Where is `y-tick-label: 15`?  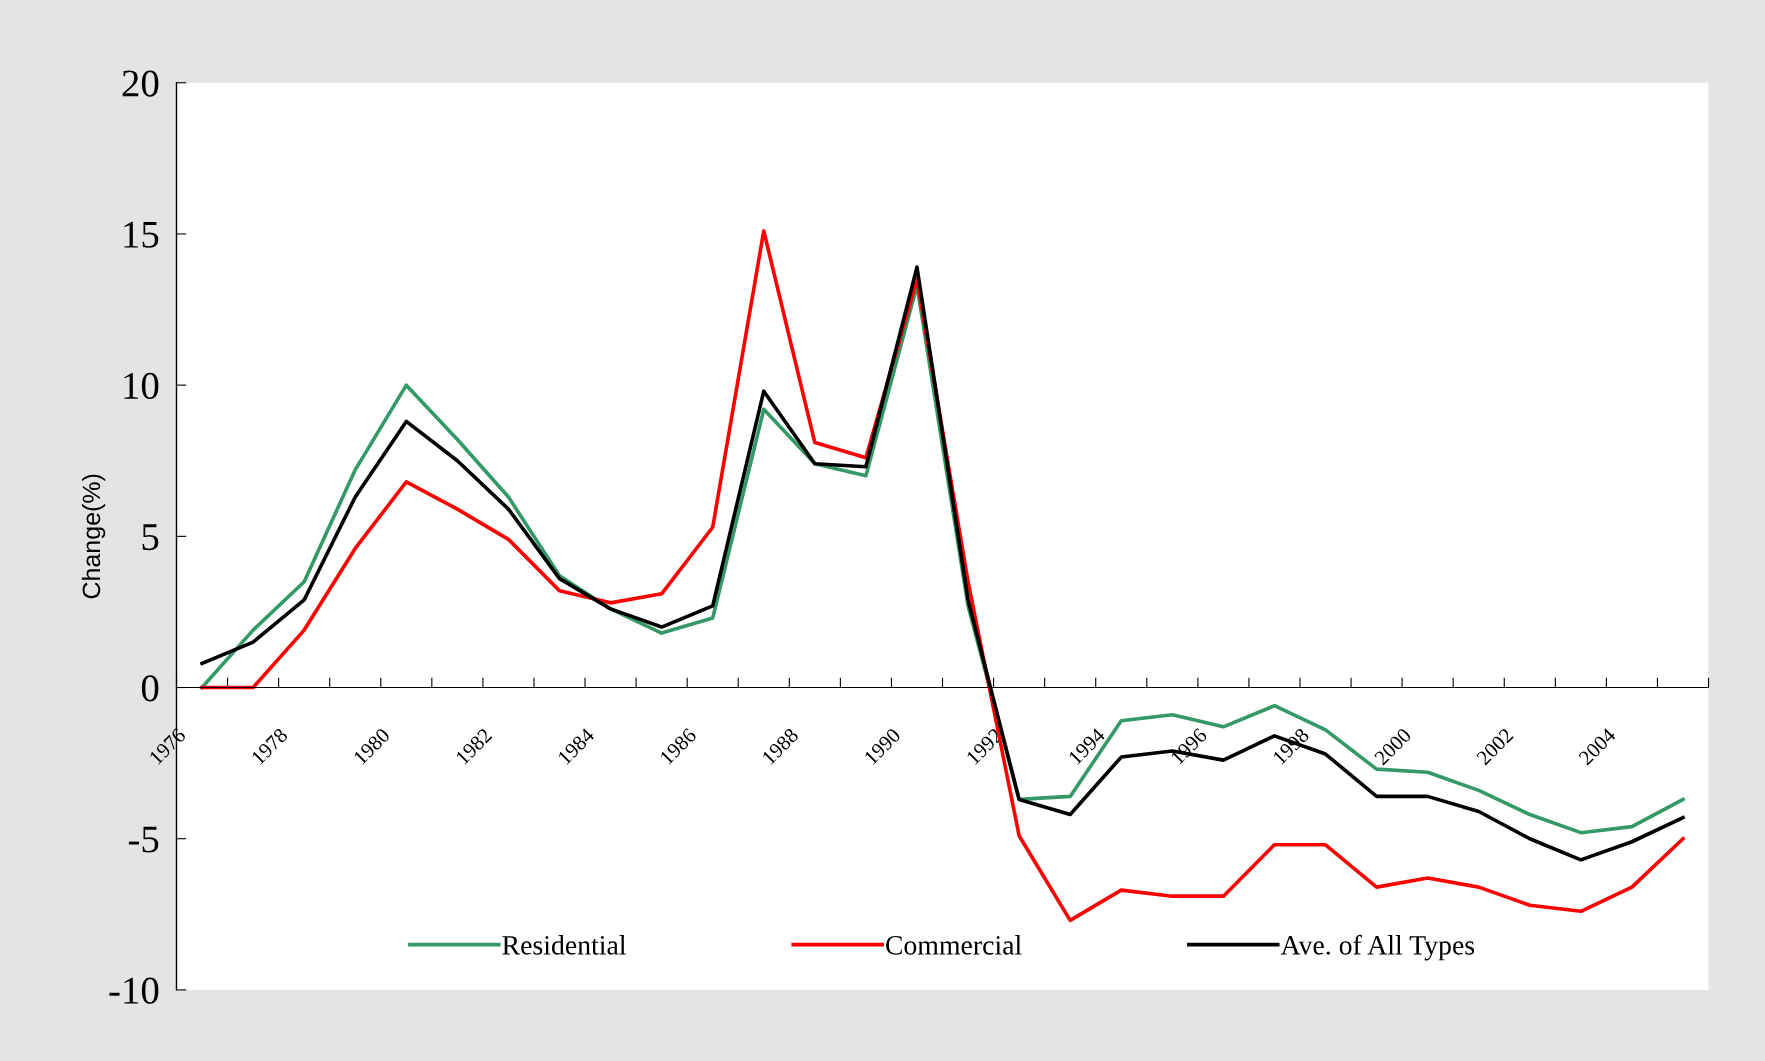 y-tick-label: 15 is located at coordinates (141, 234).